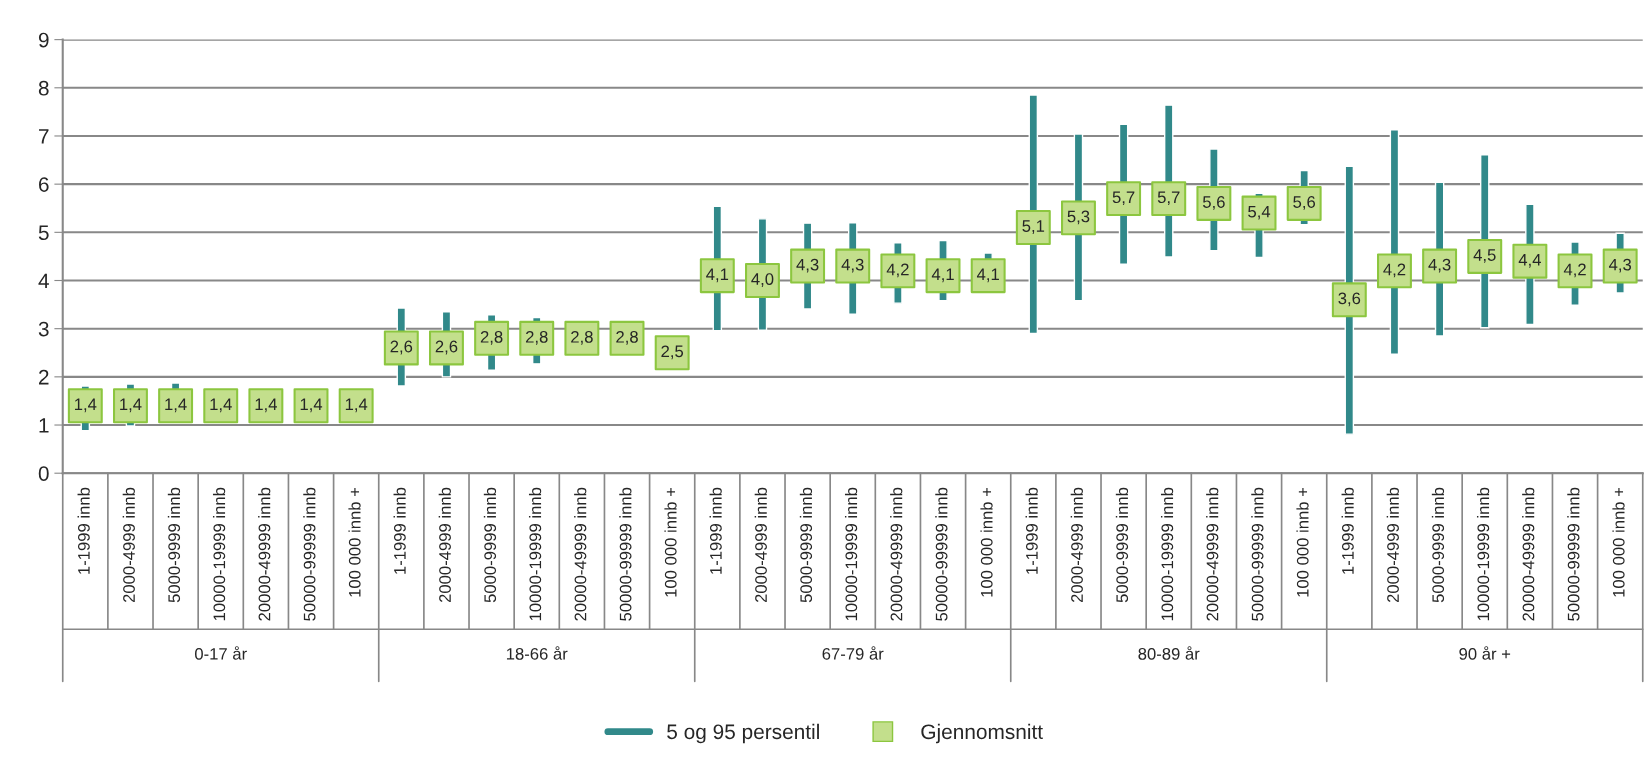 The image size is (1651, 762). I want to click on y-tick-label: 4, so click(43, 281).